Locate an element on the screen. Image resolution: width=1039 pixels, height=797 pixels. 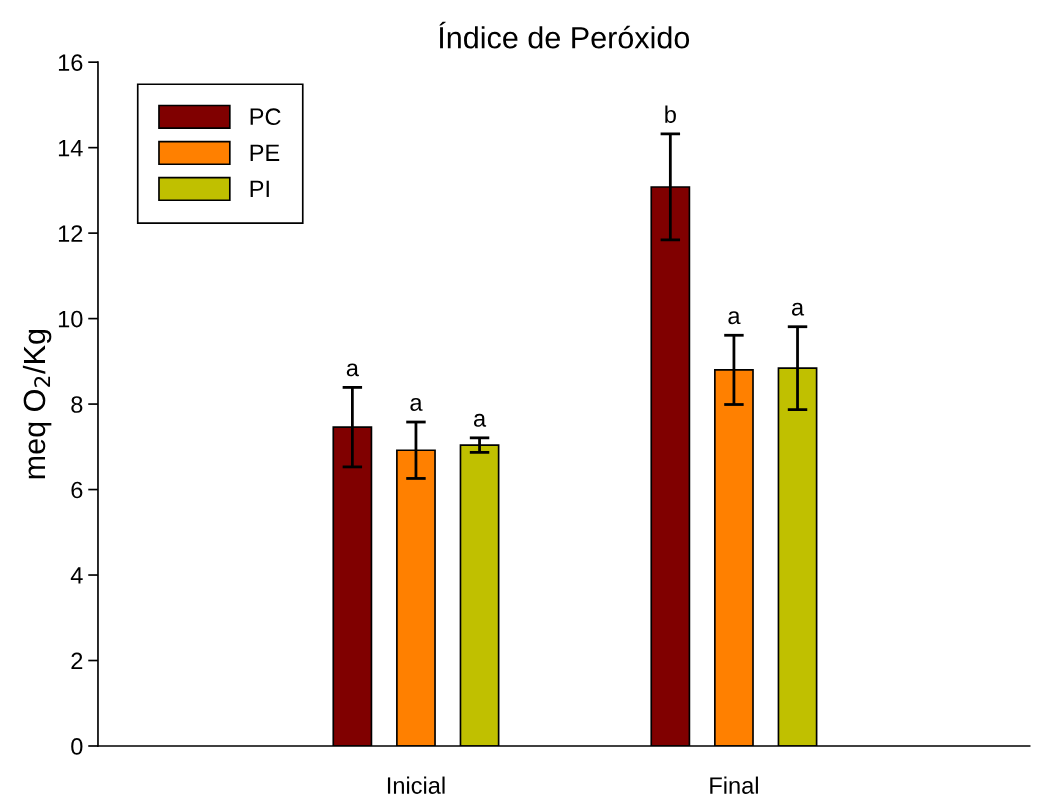
y-tick-label: 12 is located at coordinates (70, 233).